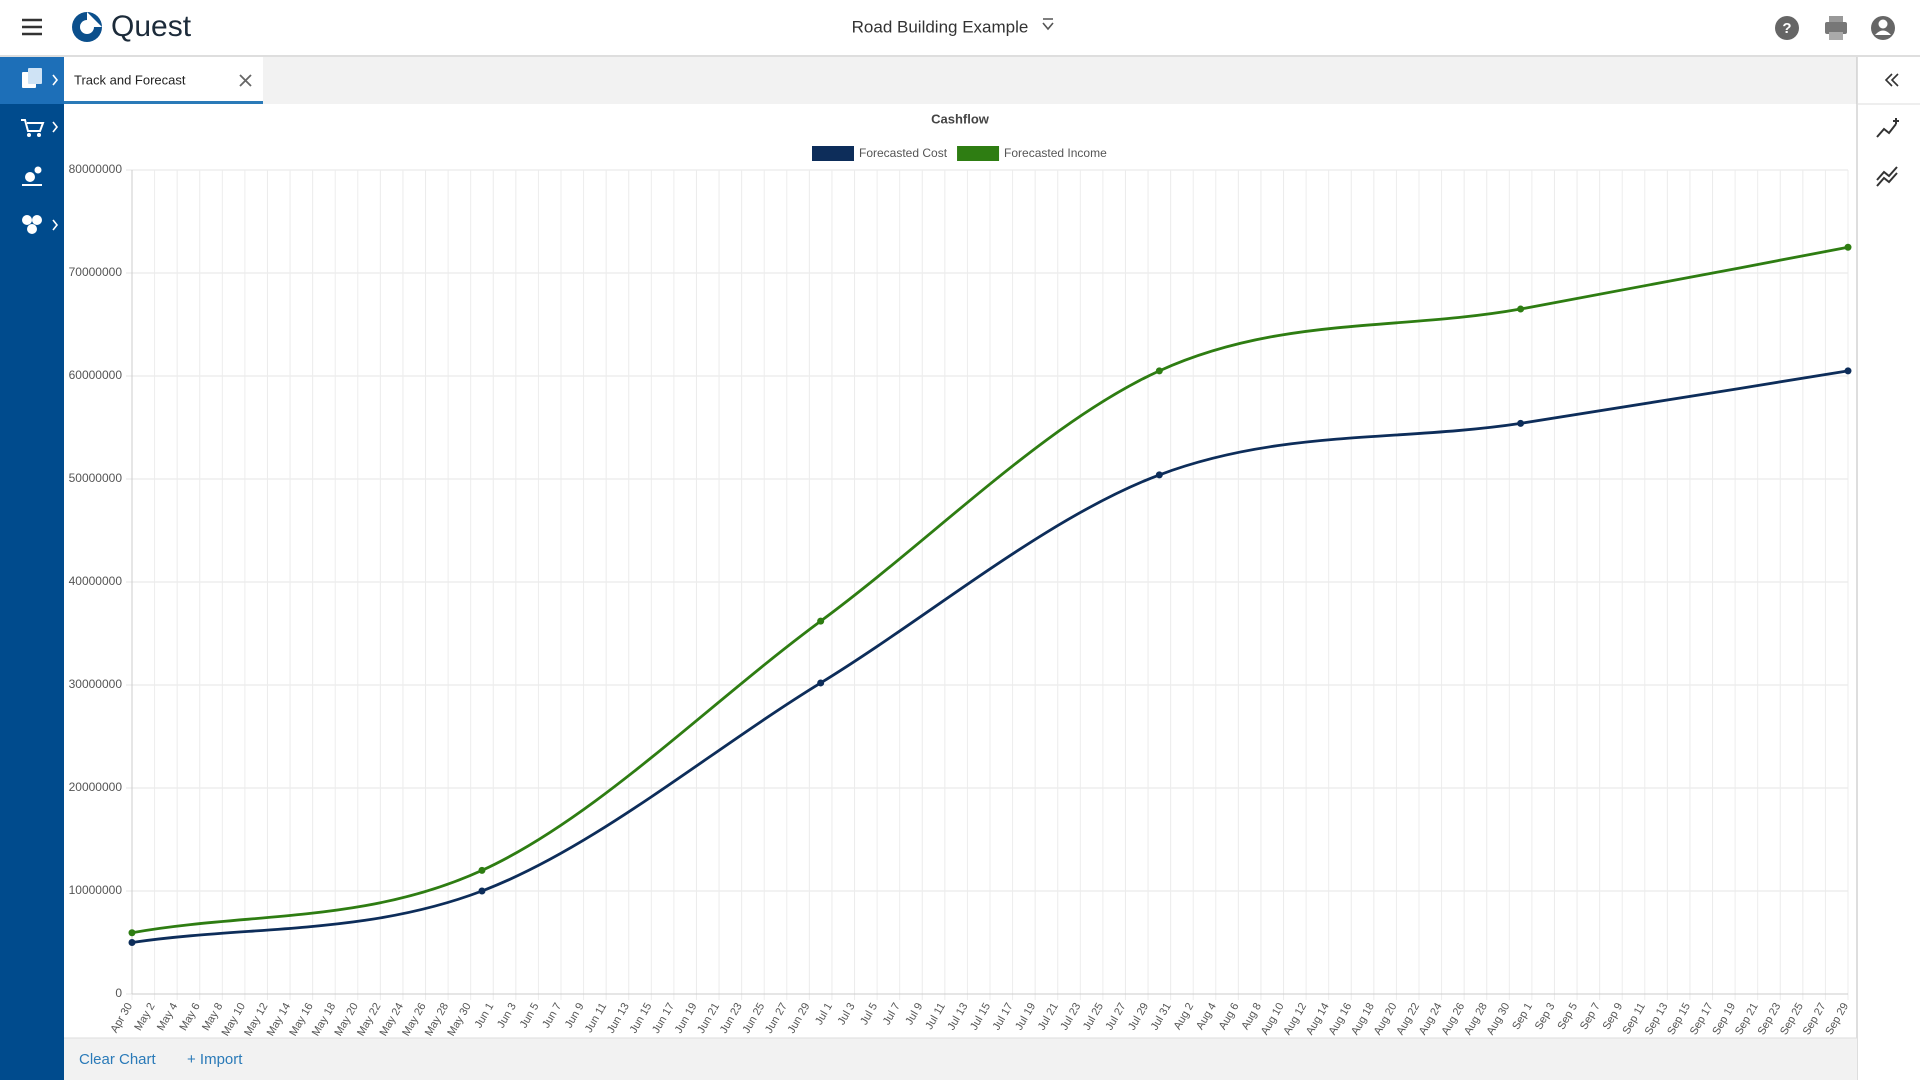  I want to click on footer, so click(960, 1059).